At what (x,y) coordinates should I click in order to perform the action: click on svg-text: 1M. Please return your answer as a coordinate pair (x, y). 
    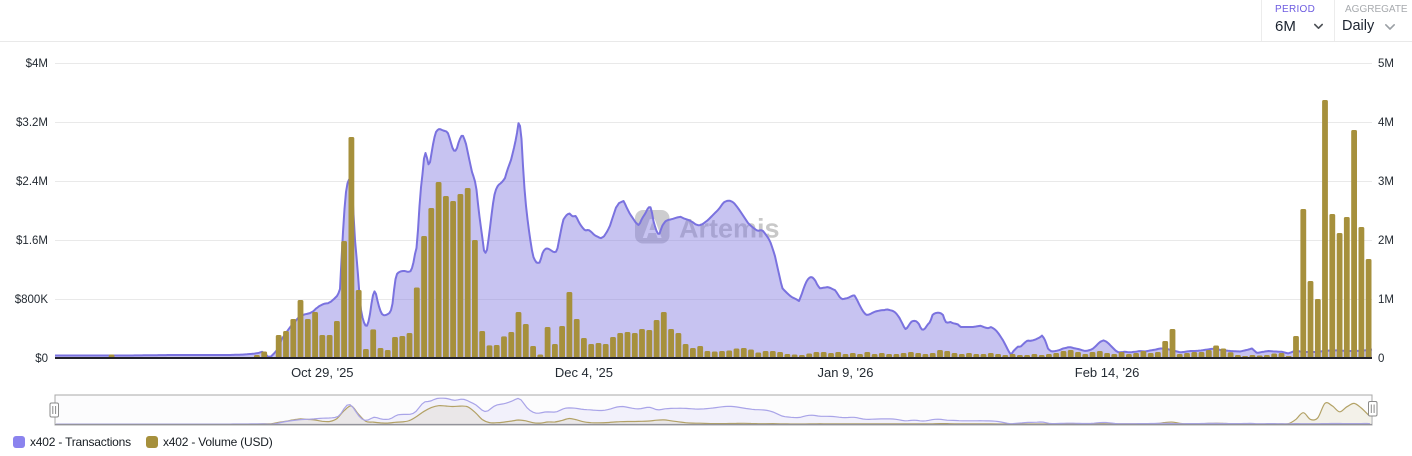
    Looking at the image, I should click on (1386, 300).